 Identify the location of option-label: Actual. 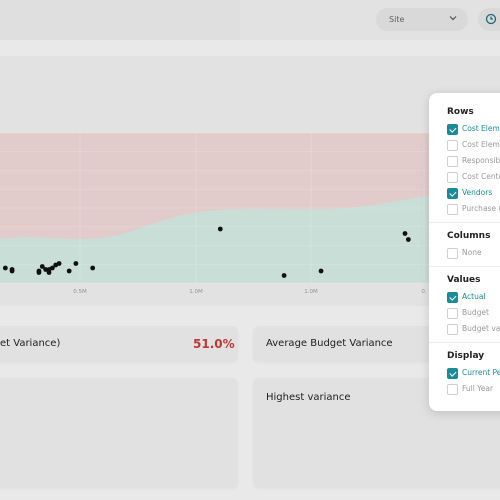
(474, 296).